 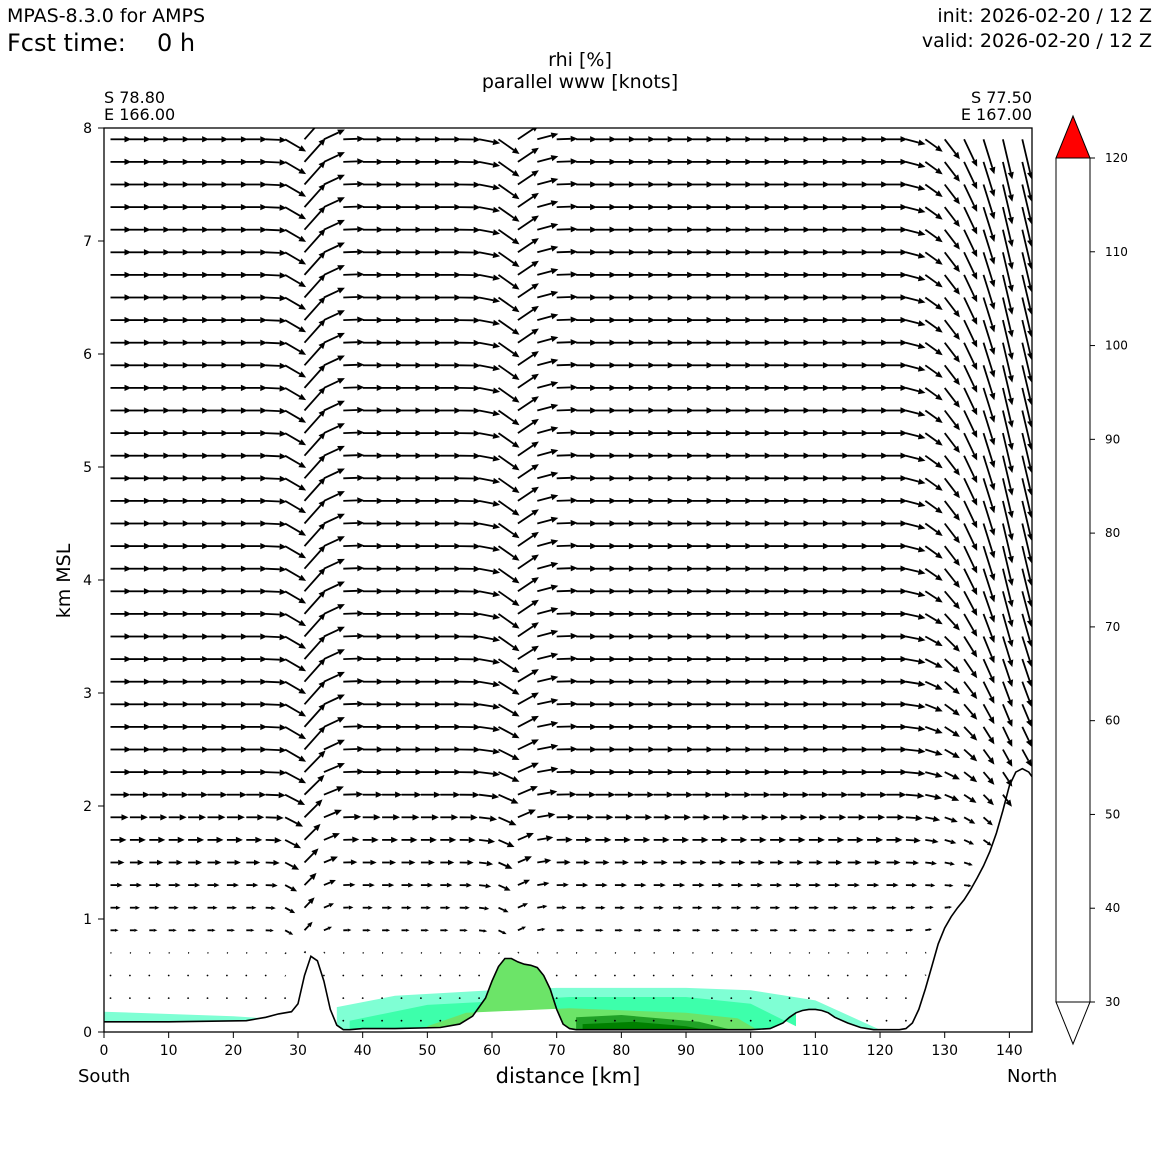 What do you see at coordinates (87, 355) in the screenshot?
I see `y-tick-label-6: 6` at bounding box center [87, 355].